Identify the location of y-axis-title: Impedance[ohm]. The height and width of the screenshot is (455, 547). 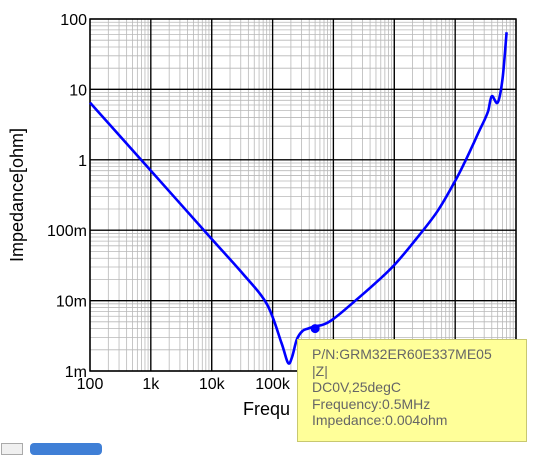
(17, 195).